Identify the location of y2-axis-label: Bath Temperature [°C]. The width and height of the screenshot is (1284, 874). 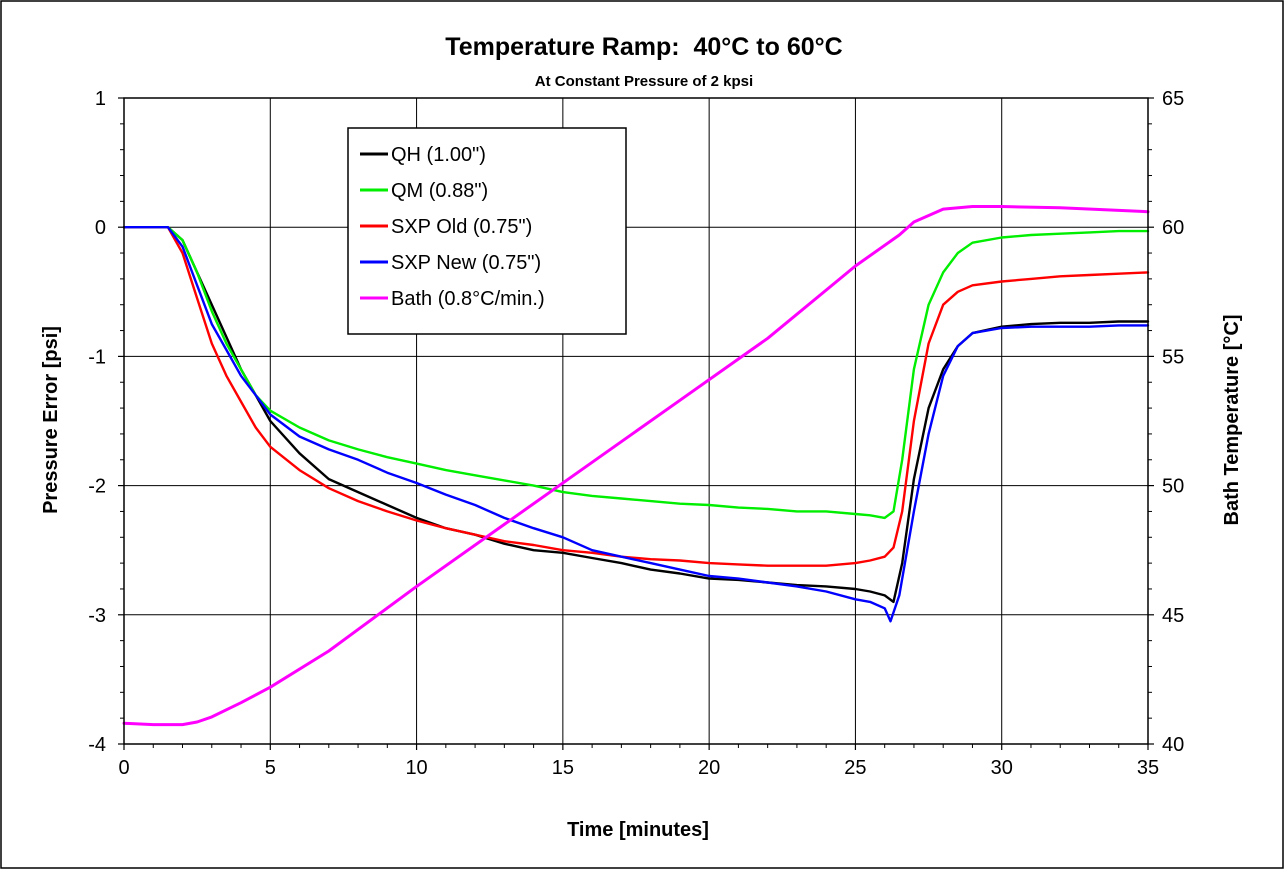
(1232, 420).